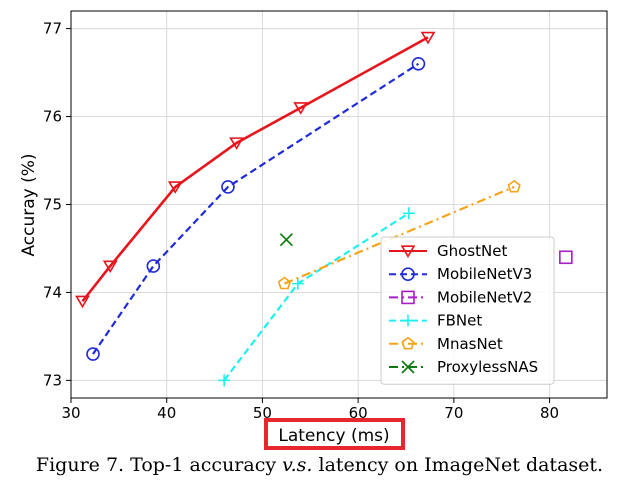 The height and width of the screenshot is (497, 639). I want to click on x-axis-label: Latency (ms), so click(333, 436).